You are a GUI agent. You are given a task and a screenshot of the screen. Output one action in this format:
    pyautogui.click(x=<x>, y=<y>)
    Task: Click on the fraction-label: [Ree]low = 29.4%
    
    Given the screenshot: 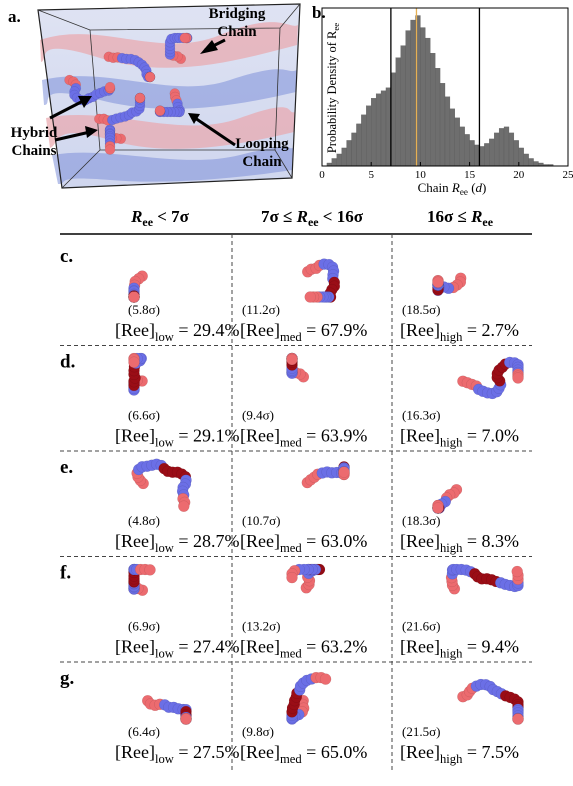 What is the action you would take?
    pyautogui.click(x=177, y=332)
    